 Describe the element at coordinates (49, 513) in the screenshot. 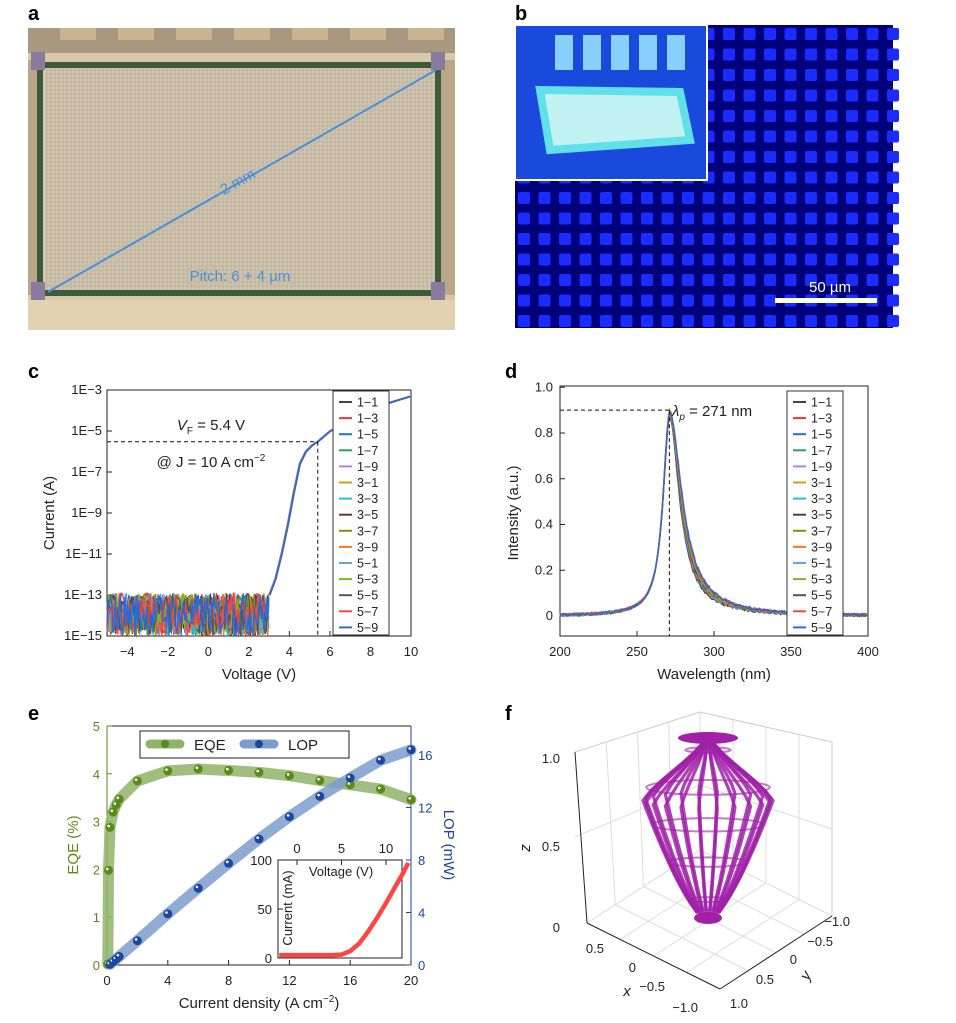

I see `y-axis-label: Current (A)` at that location.